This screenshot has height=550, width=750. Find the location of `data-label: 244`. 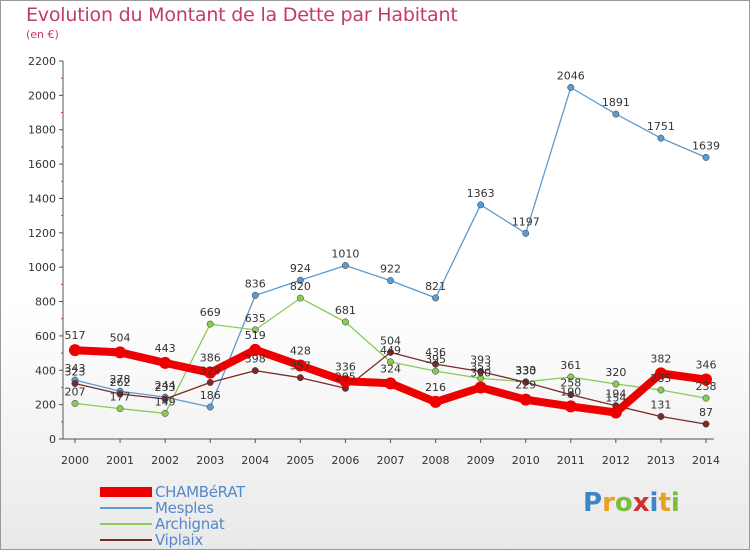

data-label: 244 is located at coordinates (165, 385).